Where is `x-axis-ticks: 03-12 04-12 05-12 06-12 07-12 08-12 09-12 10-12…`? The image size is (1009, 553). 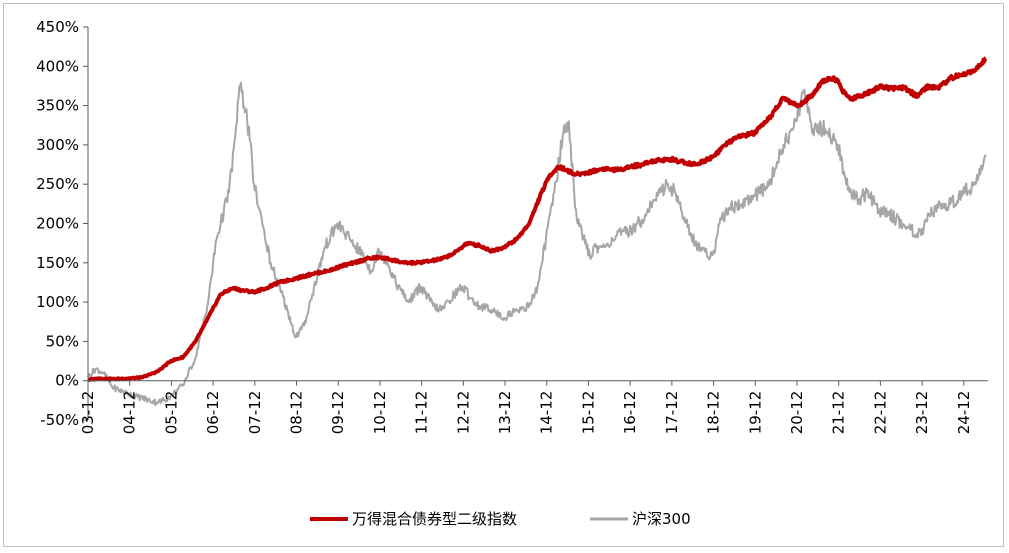
x-axis-ticks: 03-12 04-12 05-12 06-12 07-12 08-12 09-12 10-12… is located at coordinates (526, 407).